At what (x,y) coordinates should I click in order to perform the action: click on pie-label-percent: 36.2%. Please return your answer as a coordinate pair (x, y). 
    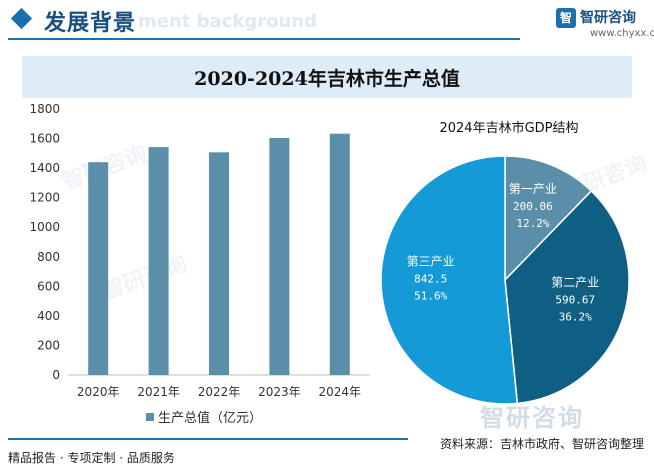
    Looking at the image, I should click on (575, 316).